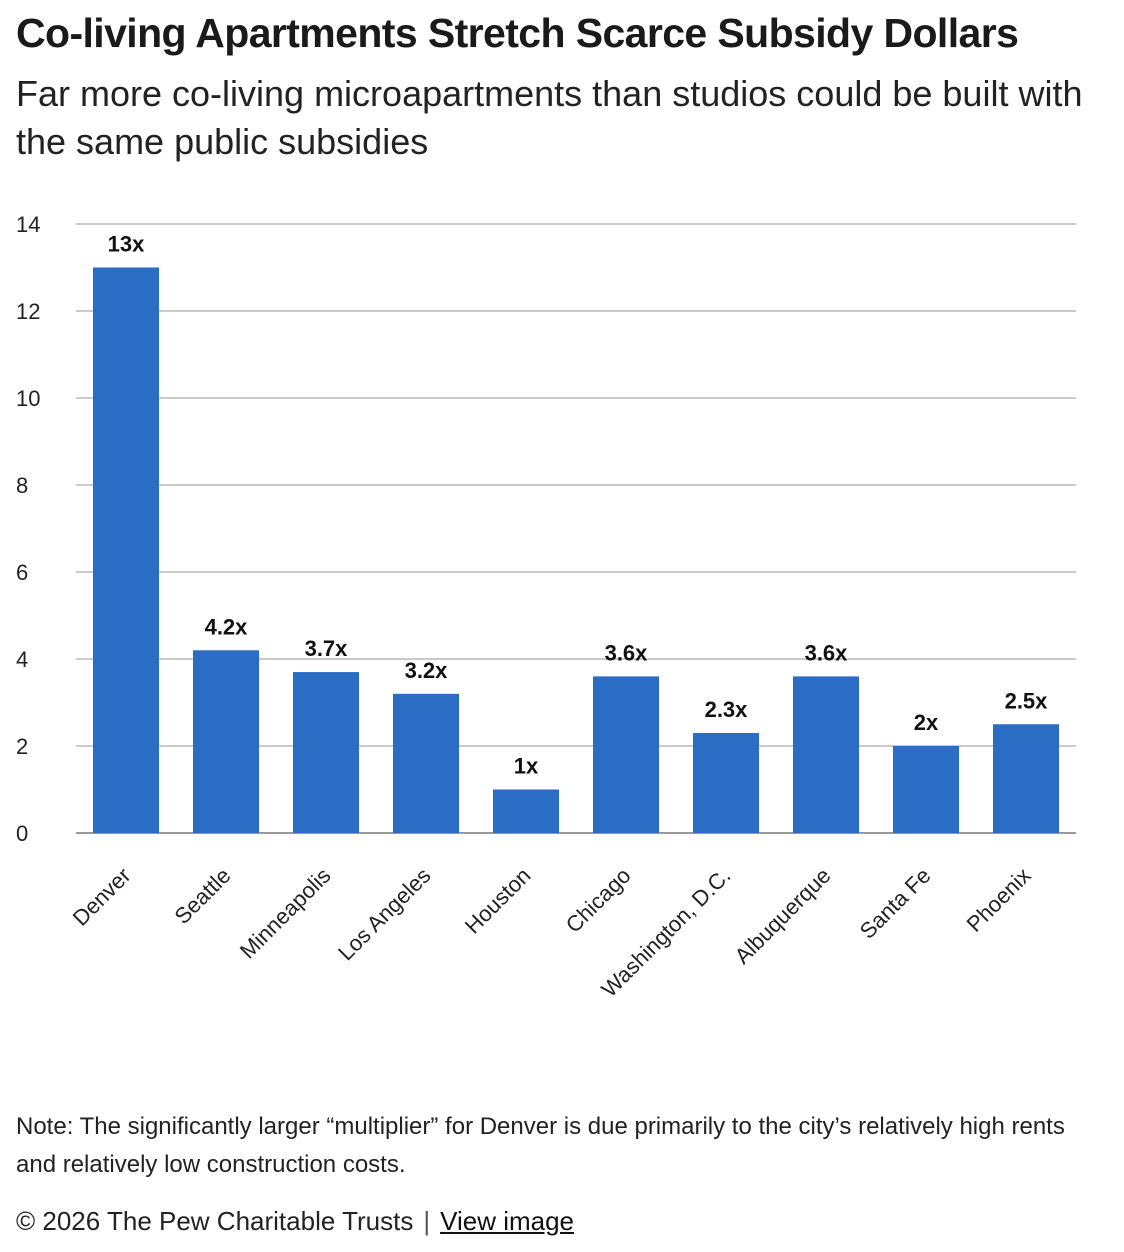  I want to click on data-label: 3.2x, so click(427, 670).